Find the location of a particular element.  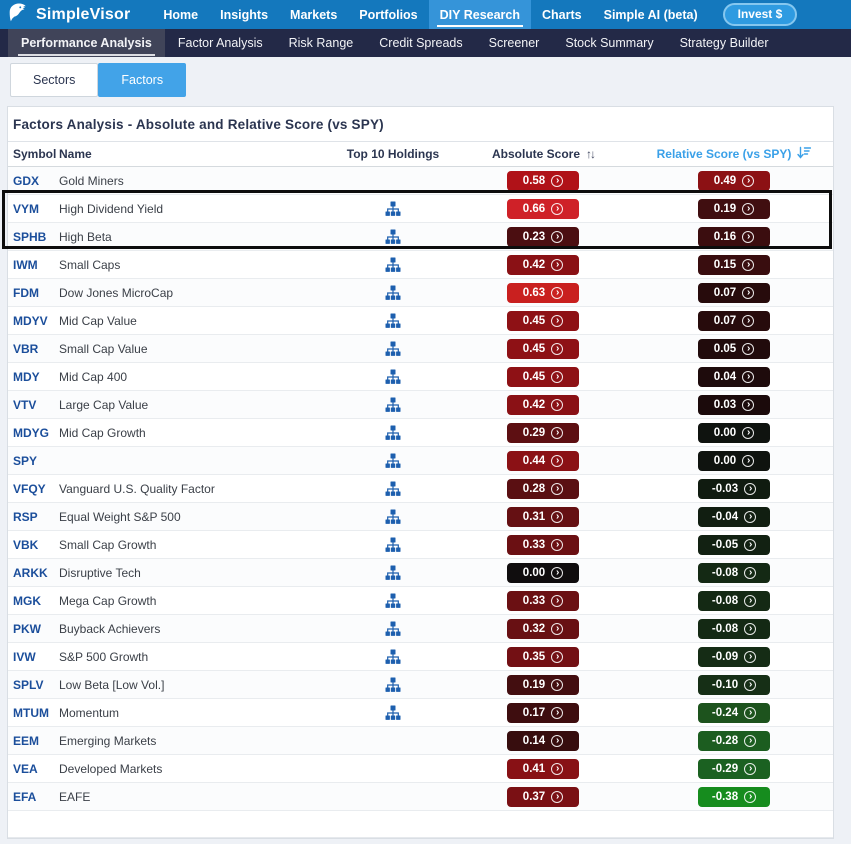

tab-sectors: Sectors is located at coordinates (54, 80).